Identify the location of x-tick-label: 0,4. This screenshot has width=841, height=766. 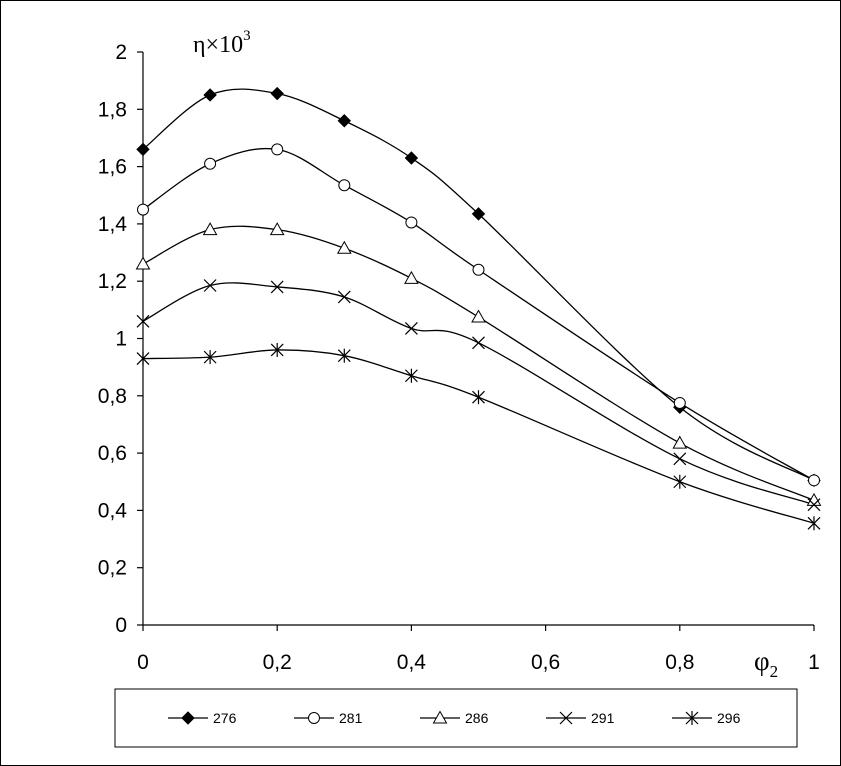
(412, 662).